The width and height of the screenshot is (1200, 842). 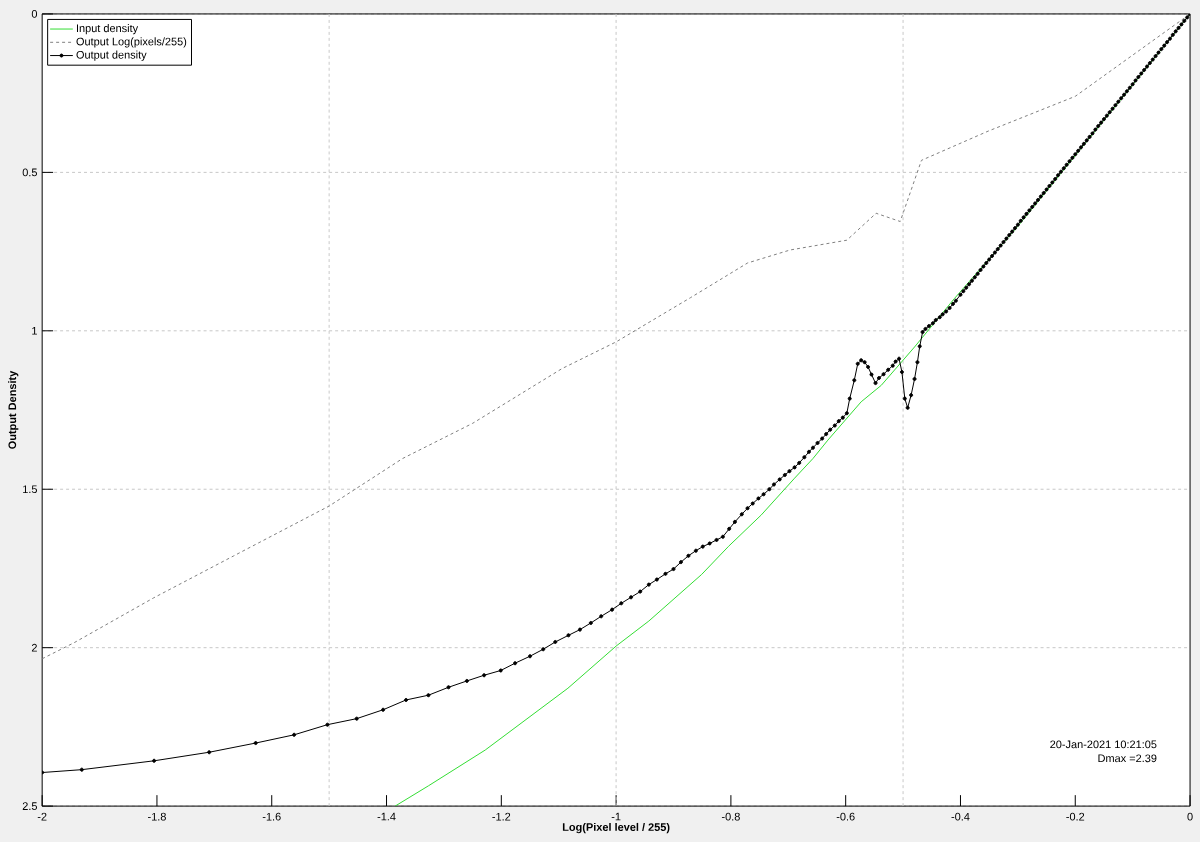 I want to click on y-tick-label: 2, so click(x=34, y=647).